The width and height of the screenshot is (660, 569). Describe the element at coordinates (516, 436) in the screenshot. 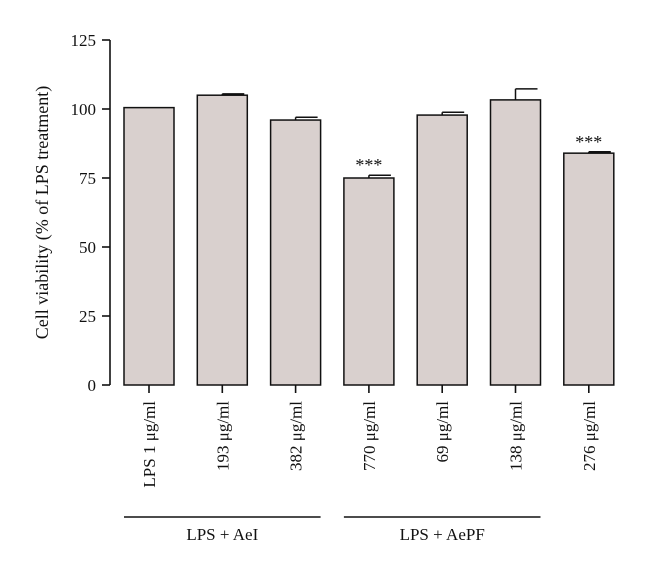

I see `x-tick-label: 138 μg/ml` at that location.